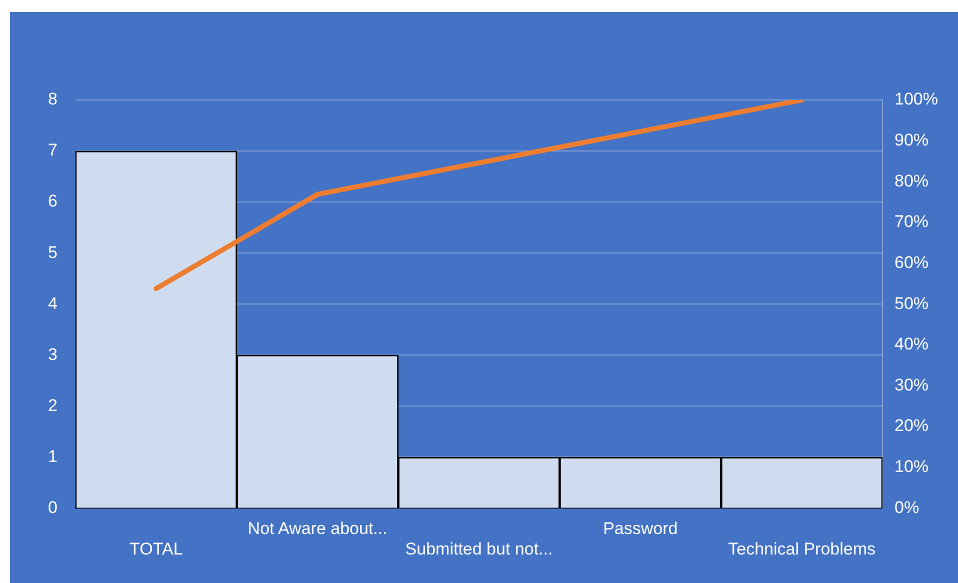  Describe the element at coordinates (911, 466) in the screenshot. I see `y2-tick-label: 10%` at that location.